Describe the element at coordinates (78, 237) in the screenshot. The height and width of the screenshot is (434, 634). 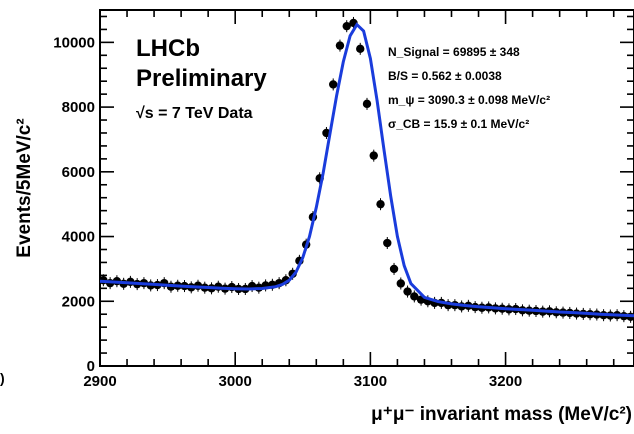
I see `y-tick-label: 4000` at that location.